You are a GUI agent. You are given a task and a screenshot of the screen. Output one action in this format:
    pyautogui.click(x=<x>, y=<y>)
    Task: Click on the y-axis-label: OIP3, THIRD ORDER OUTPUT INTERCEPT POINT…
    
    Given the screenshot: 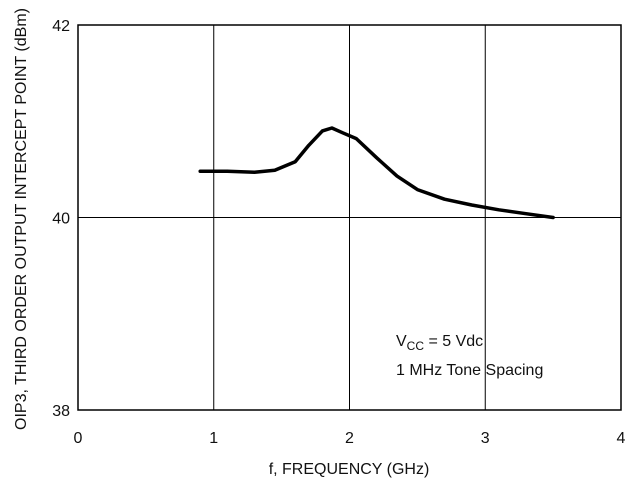 What is the action you would take?
    pyautogui.click(x=21, y=219)
    